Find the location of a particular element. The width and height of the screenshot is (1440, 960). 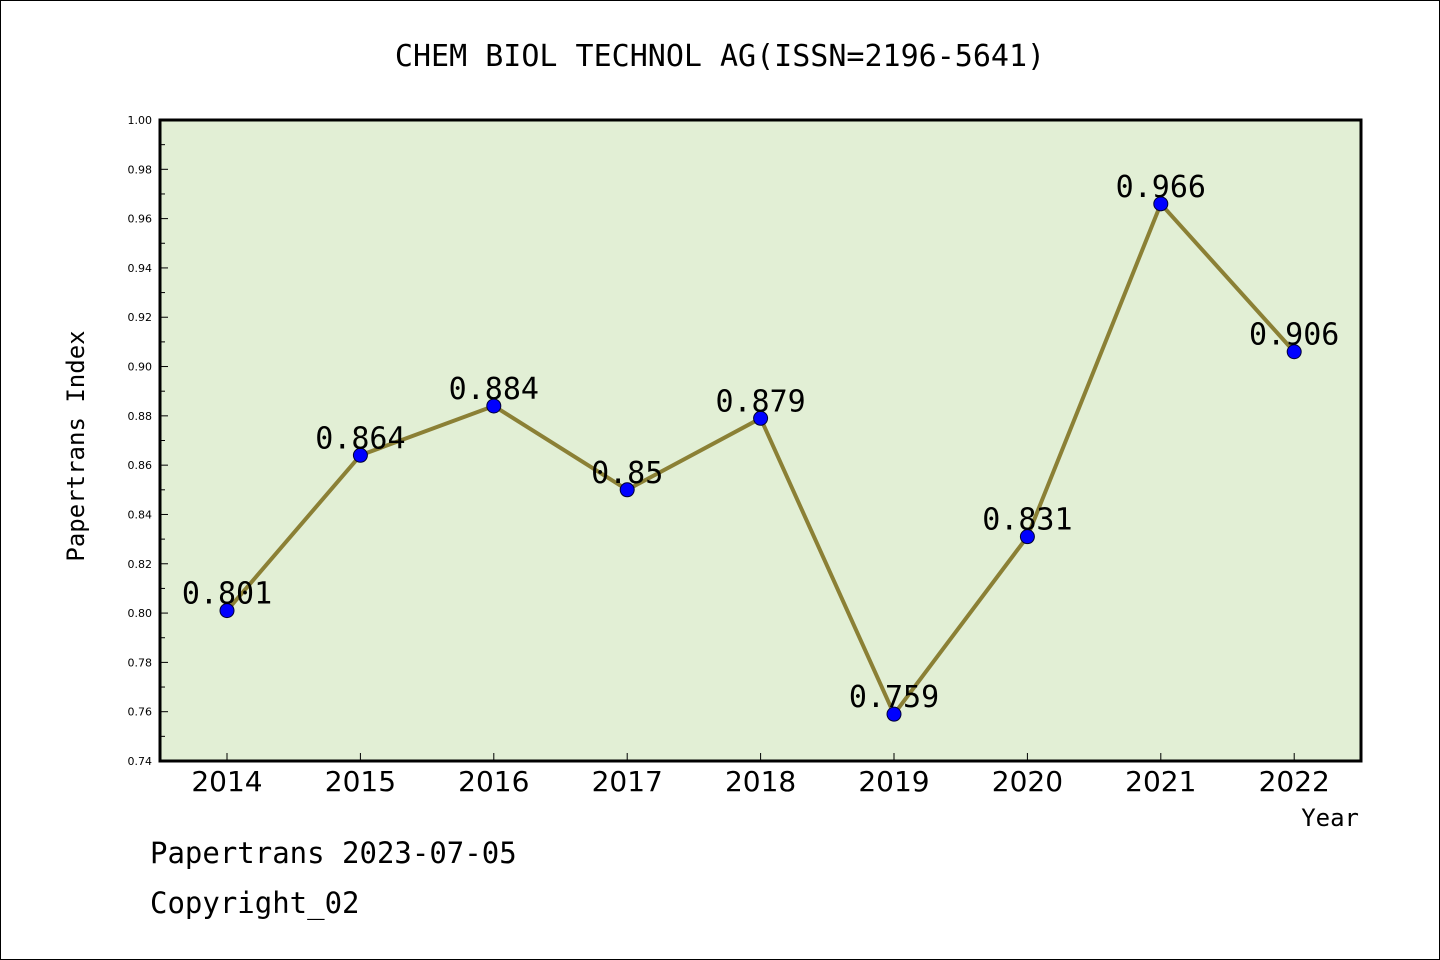

x-tick-label: 2022 is located at coordinates (1294, 781).